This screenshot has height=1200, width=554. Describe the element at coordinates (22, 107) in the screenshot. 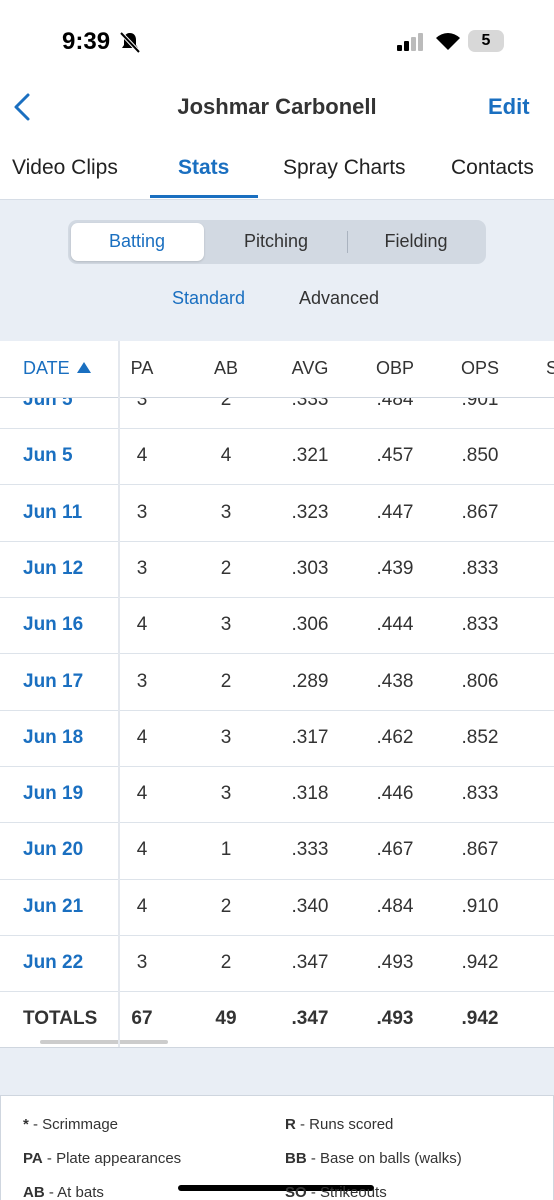

I see `back-button` at that location.